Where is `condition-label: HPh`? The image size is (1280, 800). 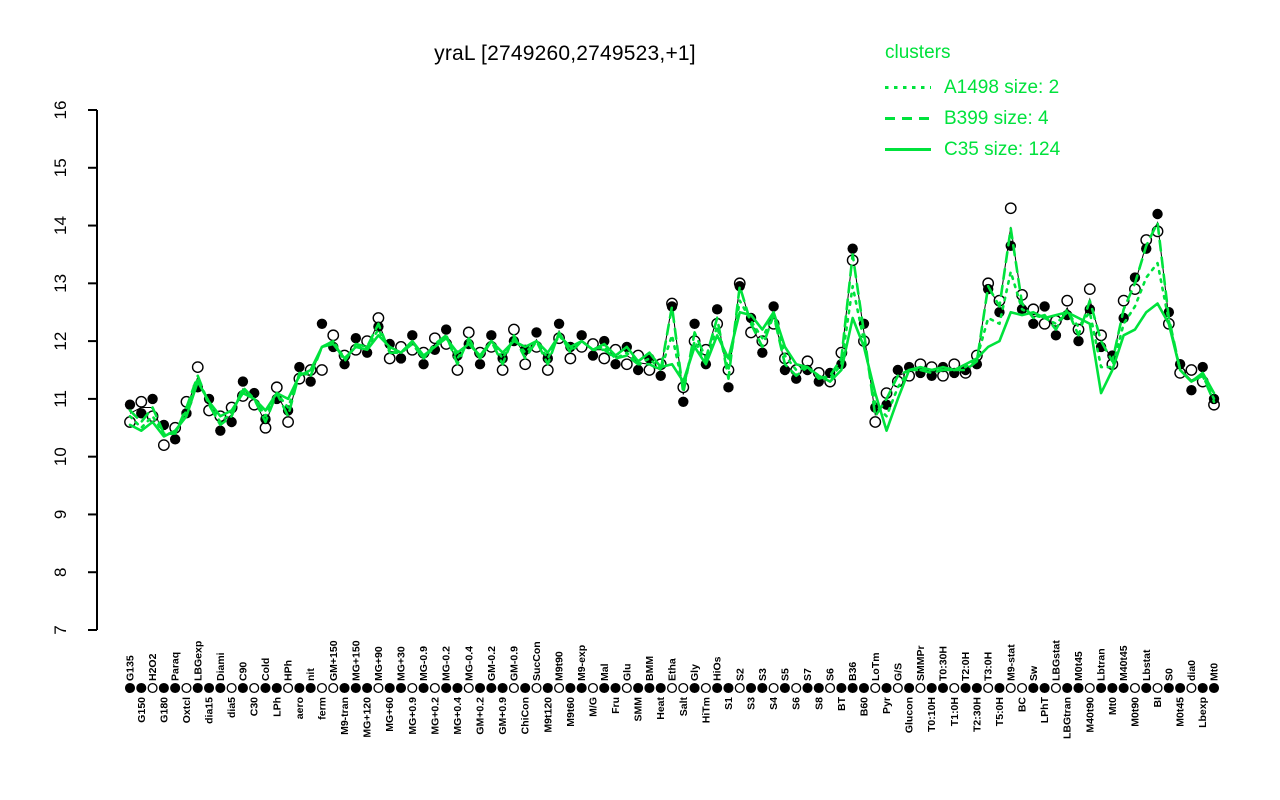 condition-label: HPh is located at coordinates (289, 670).